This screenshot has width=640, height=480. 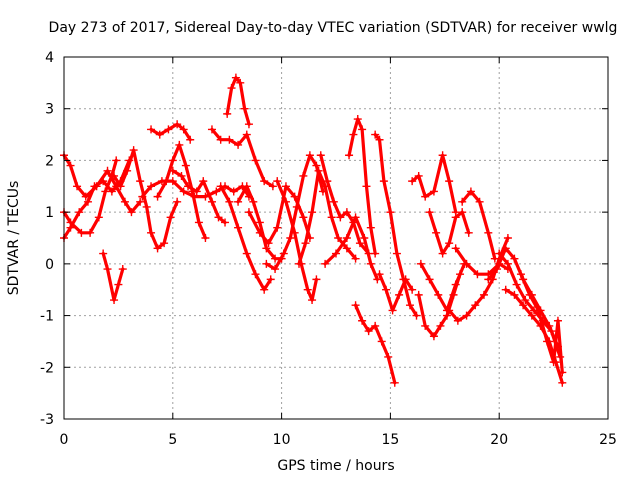 I want to click on y-tick-label: -1, so click(x=47, y=317).